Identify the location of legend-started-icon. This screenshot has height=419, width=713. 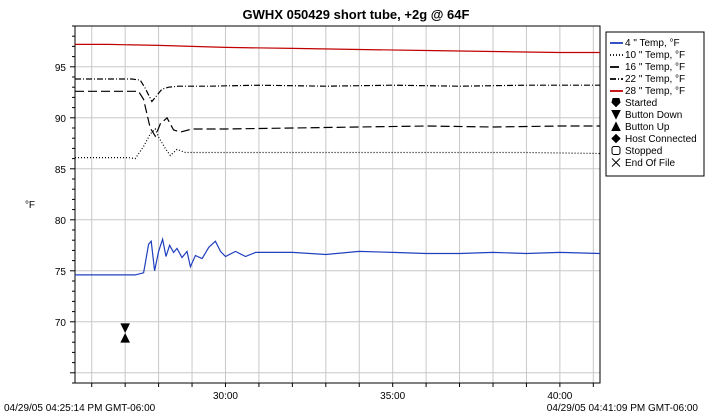
(616, 103).